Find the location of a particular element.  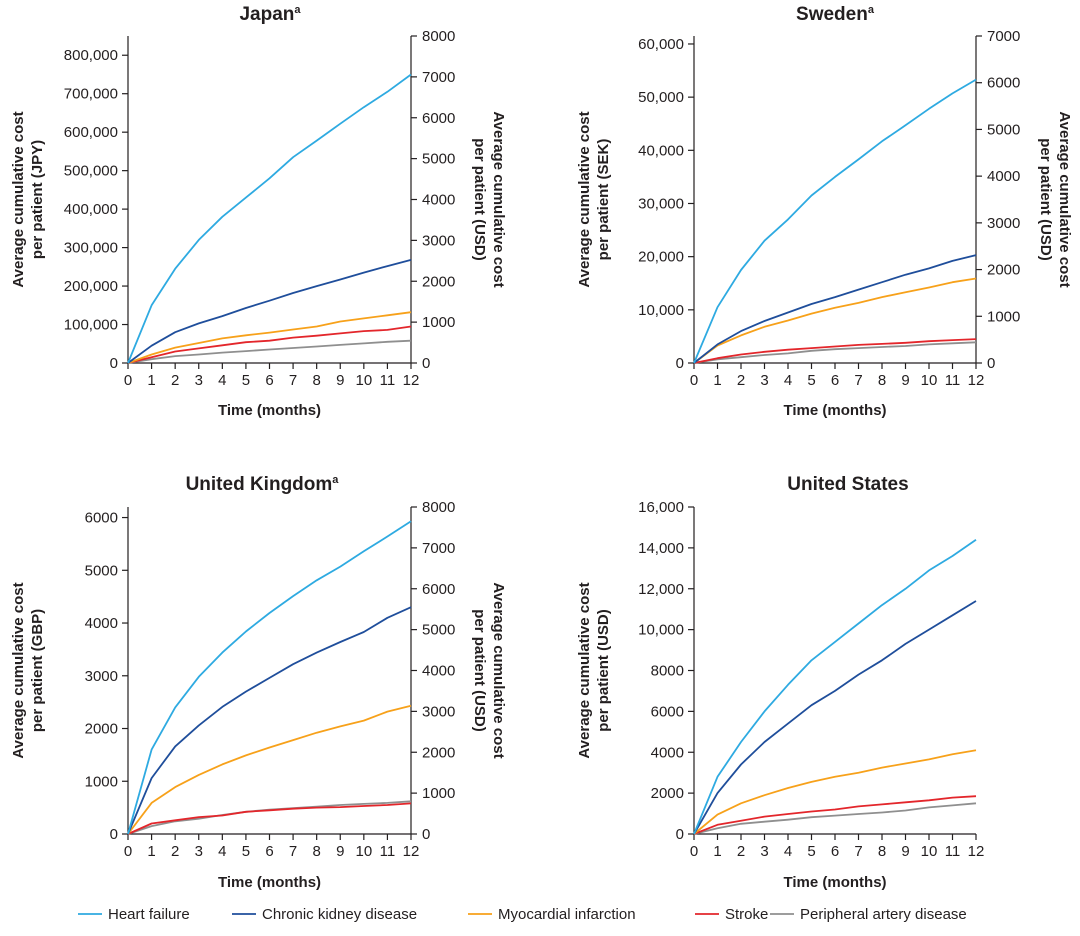

series-line-chronic-kidney-disease is located at coordinates (269, 720).